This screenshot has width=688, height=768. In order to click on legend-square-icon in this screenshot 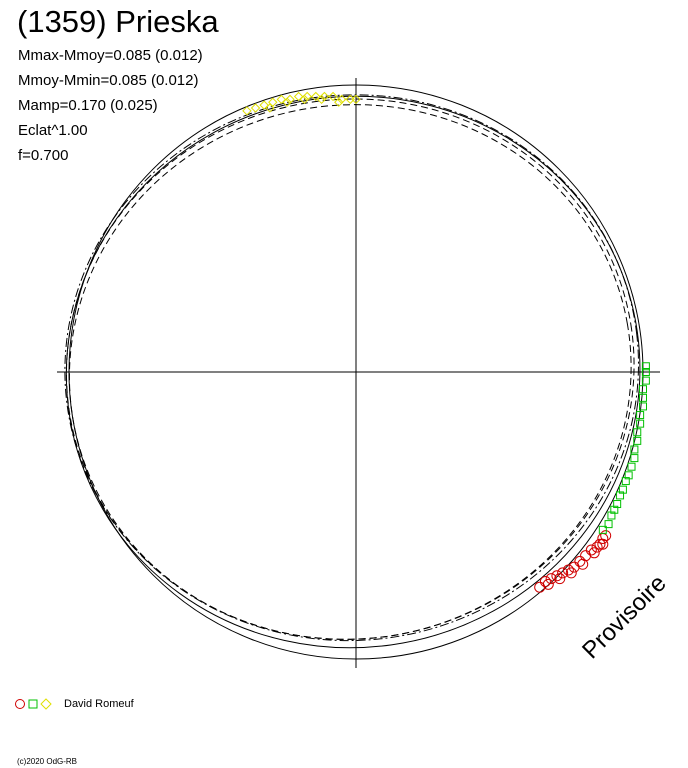, I will do `click(33, 704)`.